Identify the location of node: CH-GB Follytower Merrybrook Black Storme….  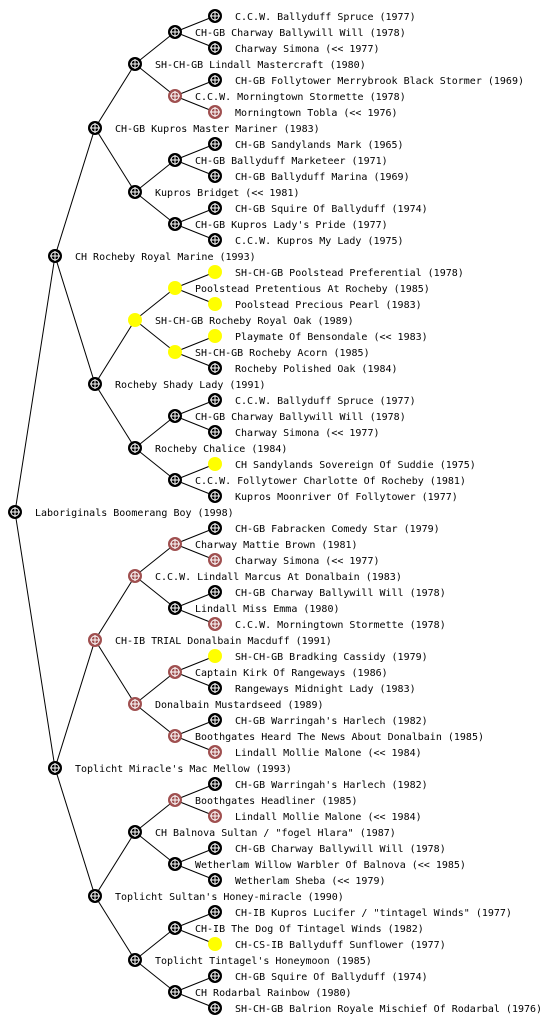
(366, 80).